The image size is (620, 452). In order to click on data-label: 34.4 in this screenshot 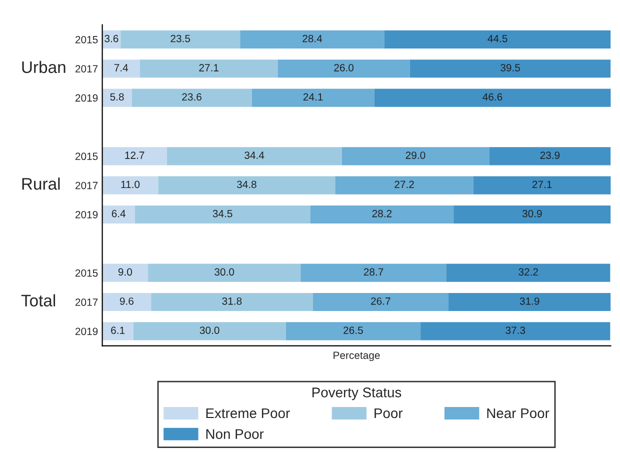, I will do `click(254, 155)`.